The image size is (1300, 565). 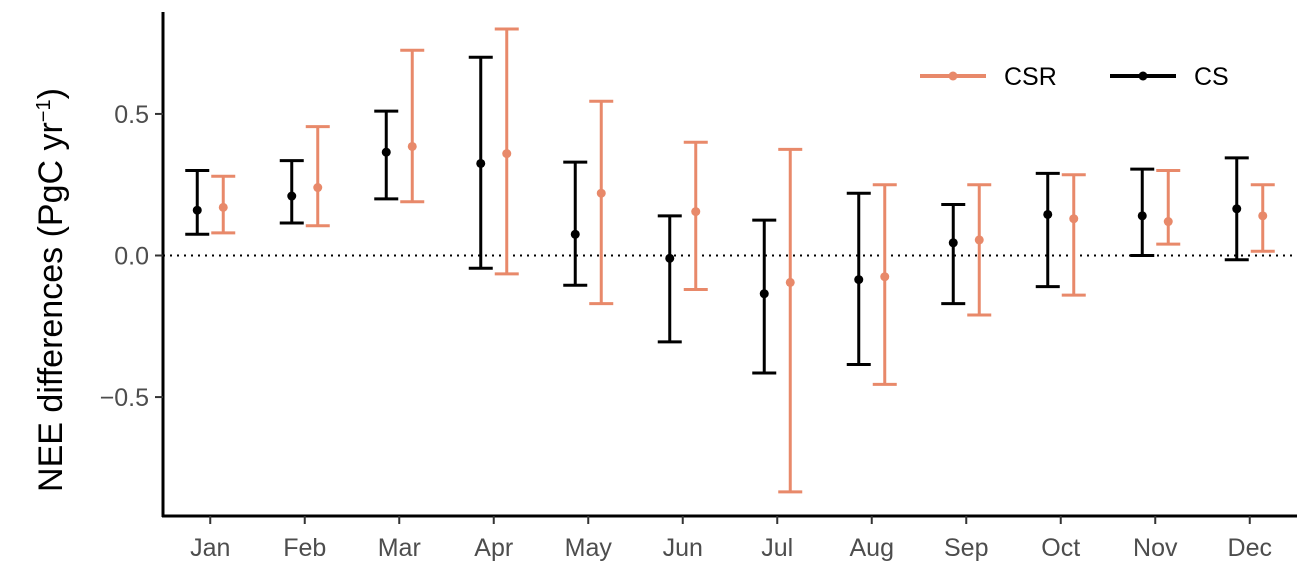 I want to click on x-tick-label: Dec, so click(x=1250, y=548).